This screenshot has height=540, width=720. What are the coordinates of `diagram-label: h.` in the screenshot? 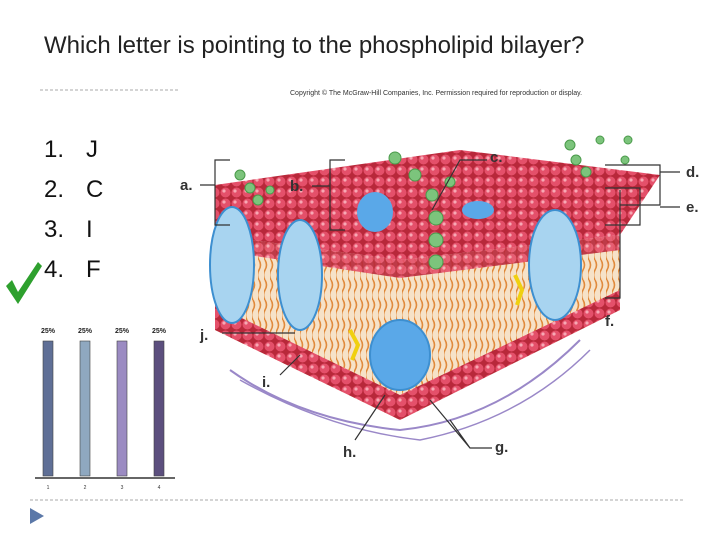 It's located at (349, 452).